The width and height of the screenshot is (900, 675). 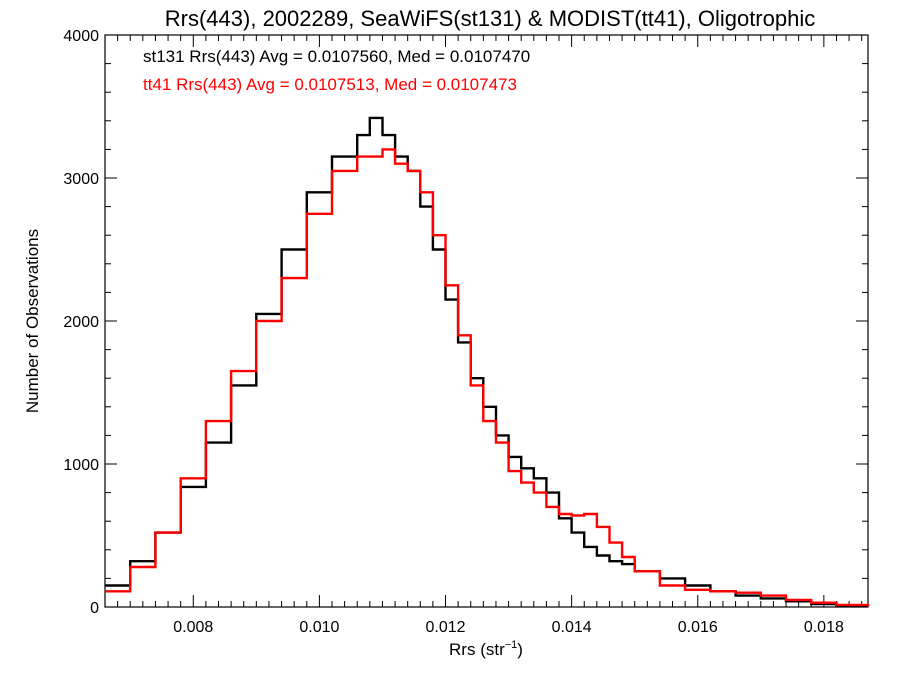 I want to click on x-axis-label-base: Rrs (str, so click(x=477, y=649).